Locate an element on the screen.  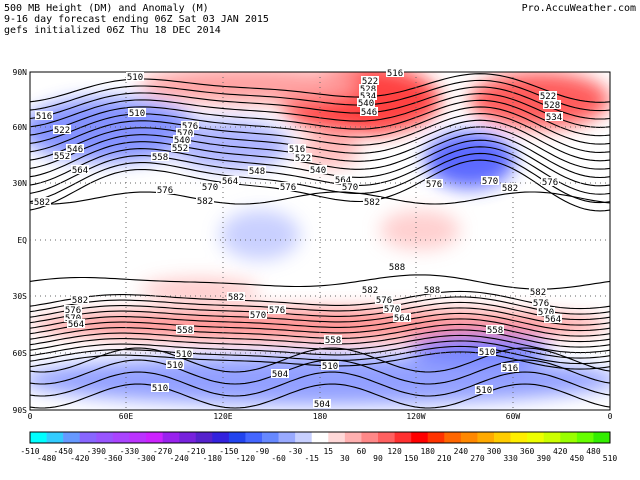
colorbar-label: -90 is located at coordinates (262, 451).